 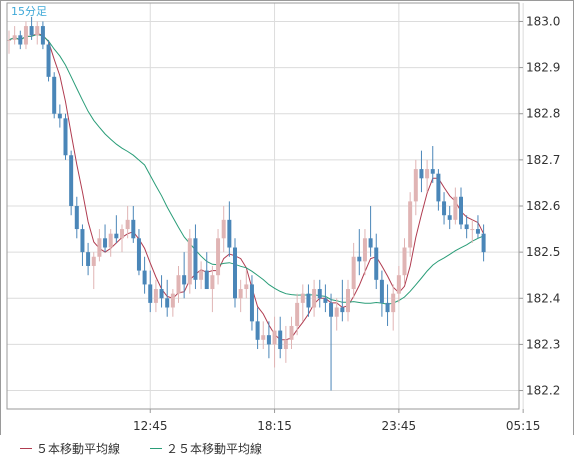 I want to click on y-tick-label: 182.9, so click(x=543, y=68).